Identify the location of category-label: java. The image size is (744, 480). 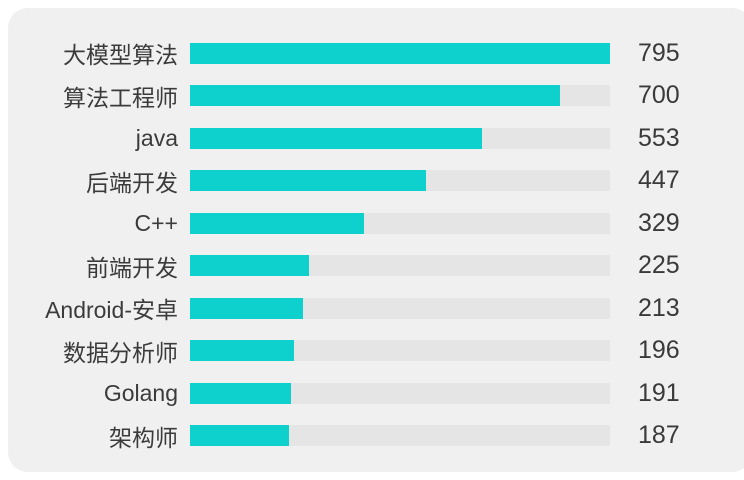
(156, 137).